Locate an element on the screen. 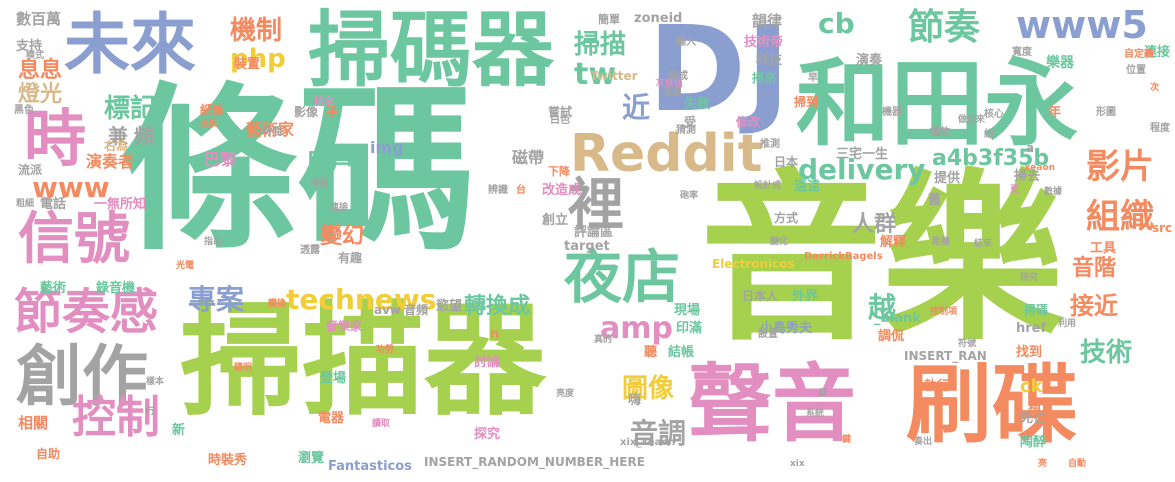 The width and height of the screenshot is (1175, 482). word: 台 is located at coordinates (521, 190).